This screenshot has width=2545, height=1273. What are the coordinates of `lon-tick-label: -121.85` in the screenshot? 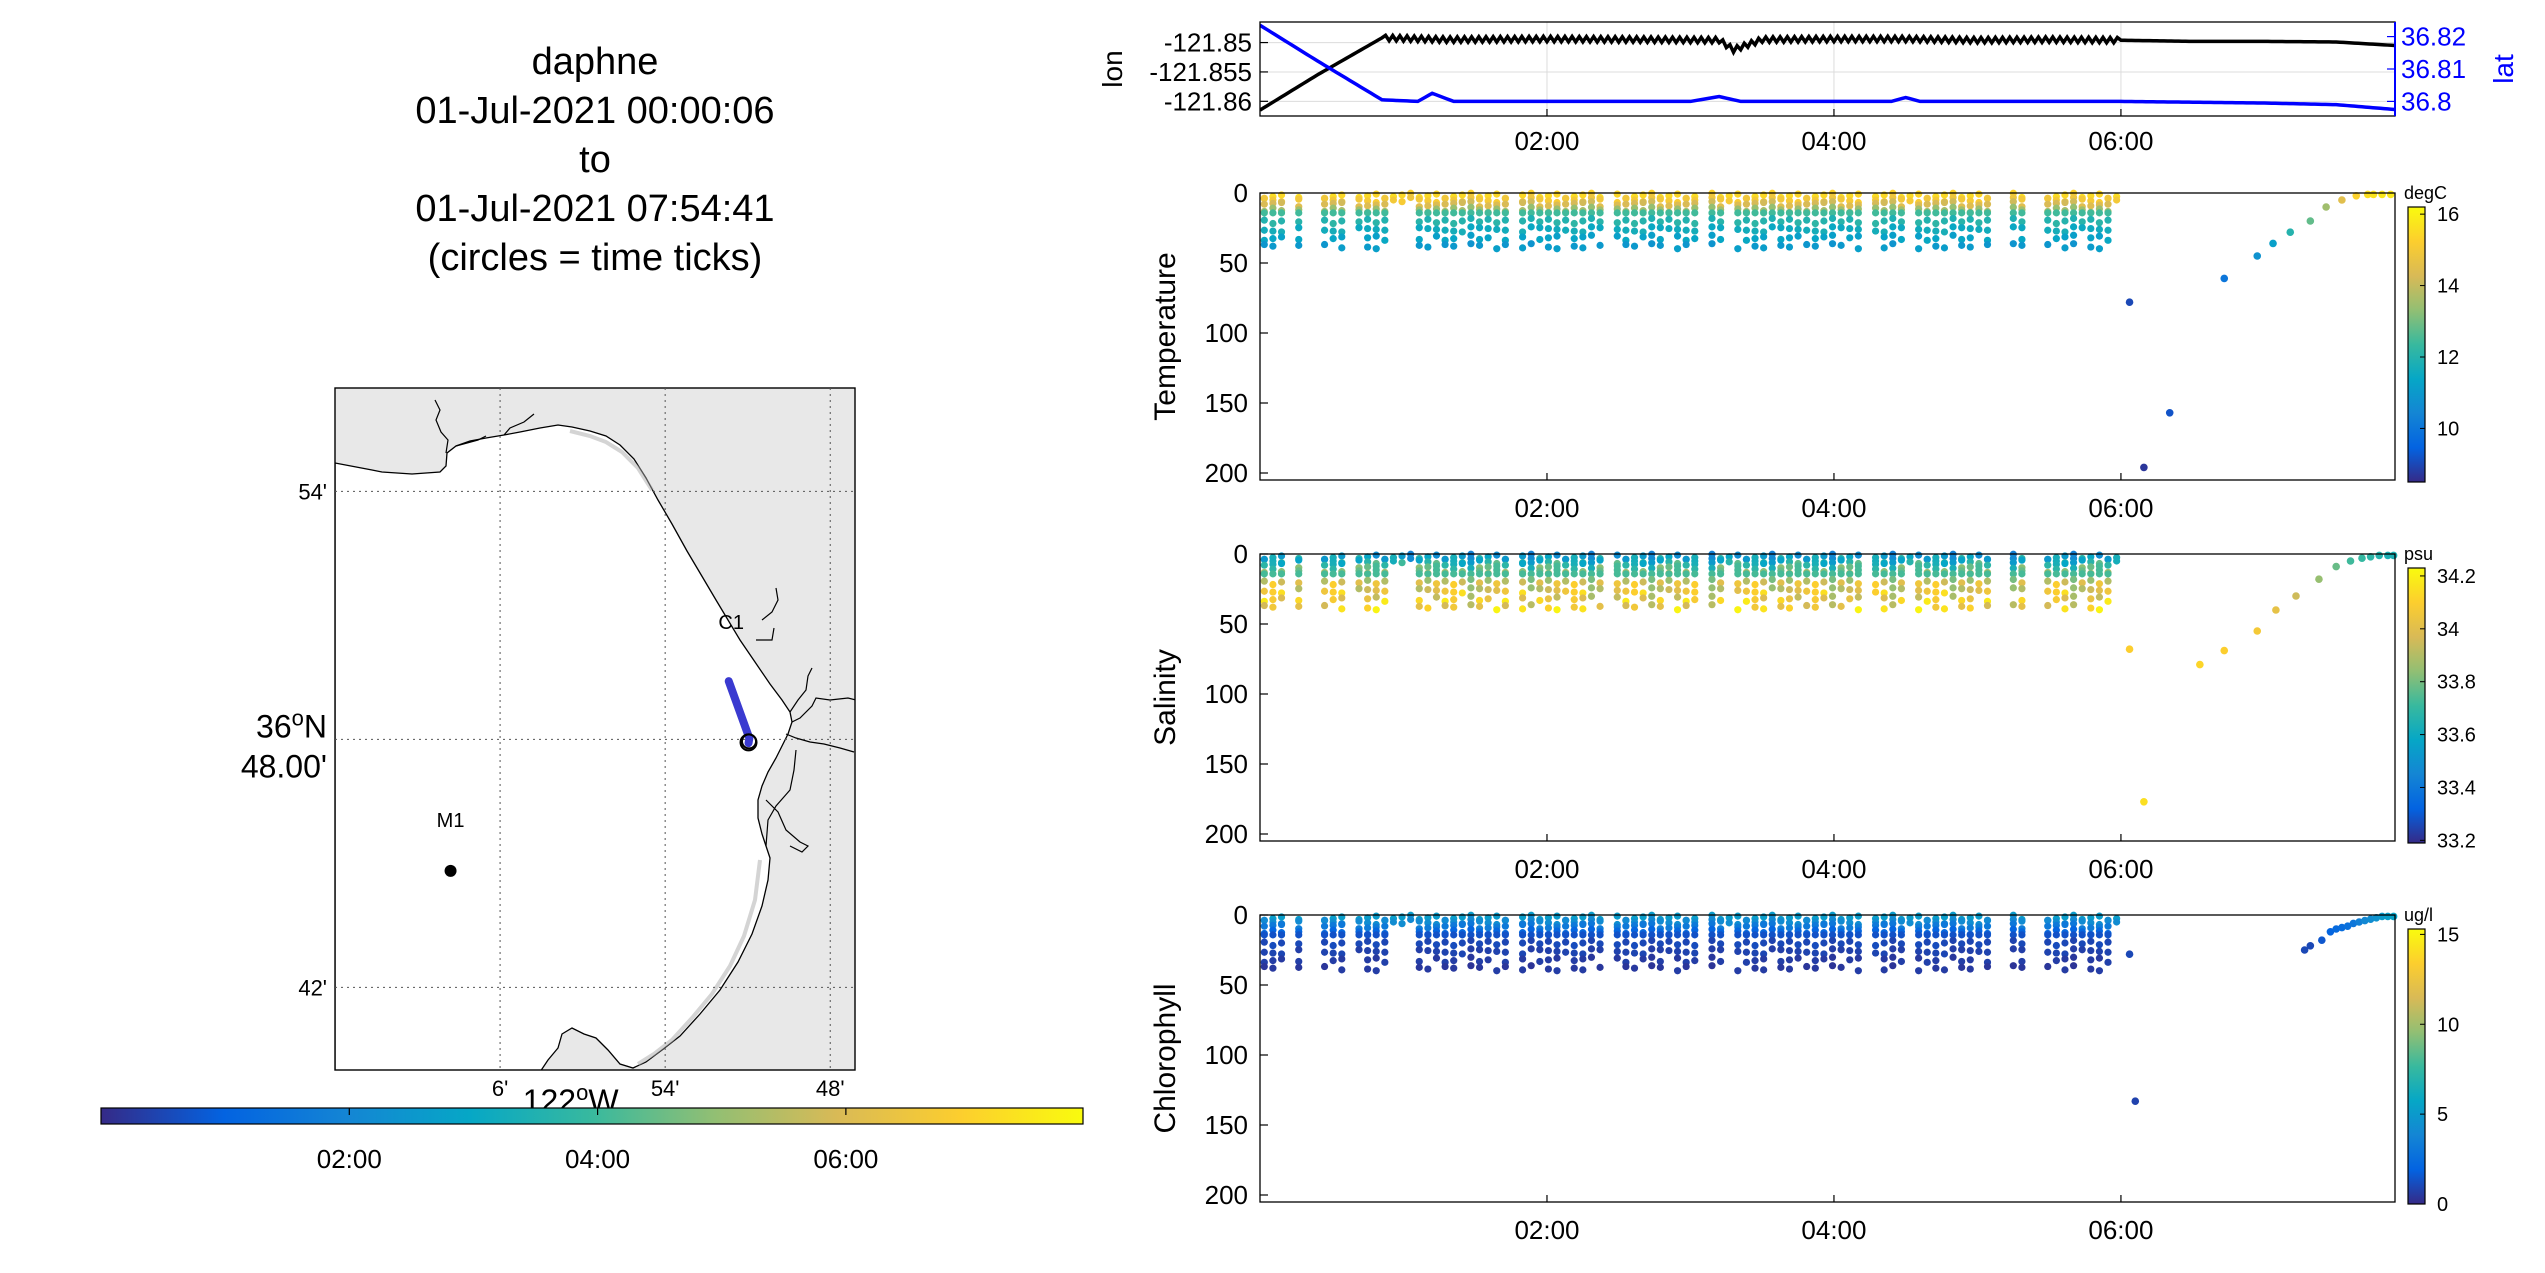 It's located at (1208, 43).